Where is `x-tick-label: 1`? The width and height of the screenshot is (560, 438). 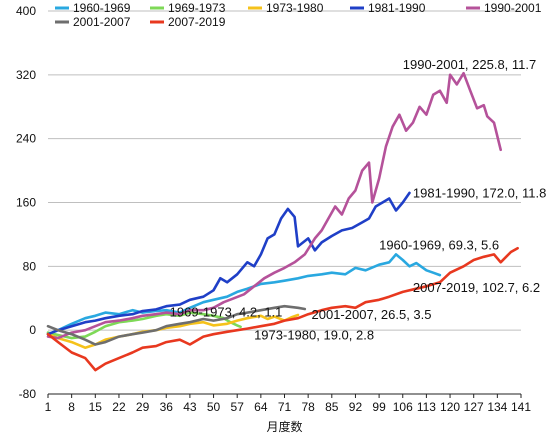 x-tick-label: 1 is located at coordinates (48, 407).